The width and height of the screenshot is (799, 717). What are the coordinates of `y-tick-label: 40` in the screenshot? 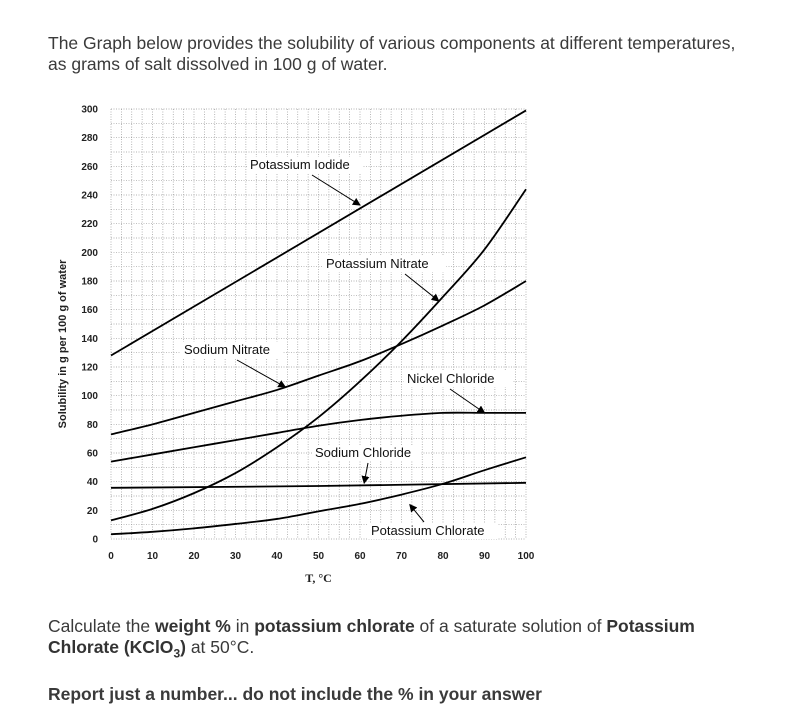 It's located at (93, 482).